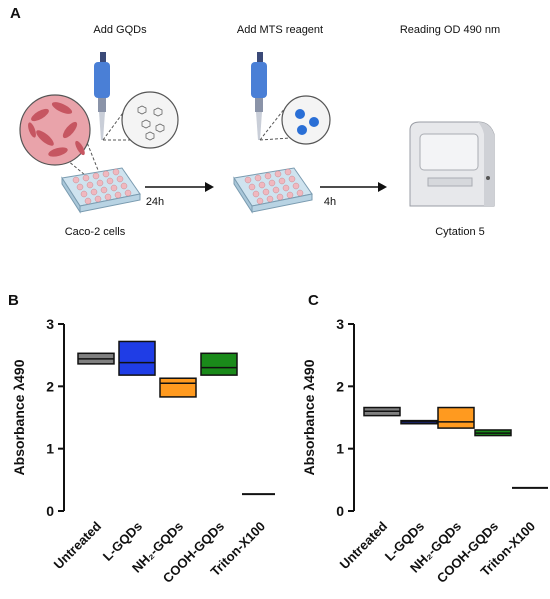  What do you see at coordinates (452, 164) in the screenshot?
I see `plate-reader-icon` at bounding box center [452, 164].